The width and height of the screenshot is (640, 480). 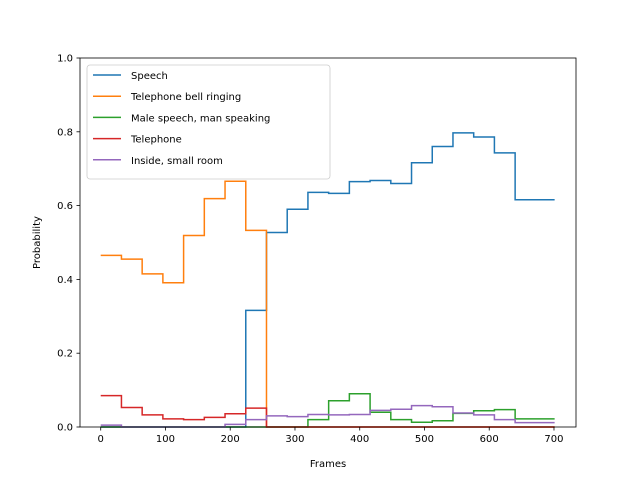 What do you see at coordinates (200, 118) in the screenshot?
I see `legend-label-2: Male speech, man speaking` at bounding box center [200, 118].